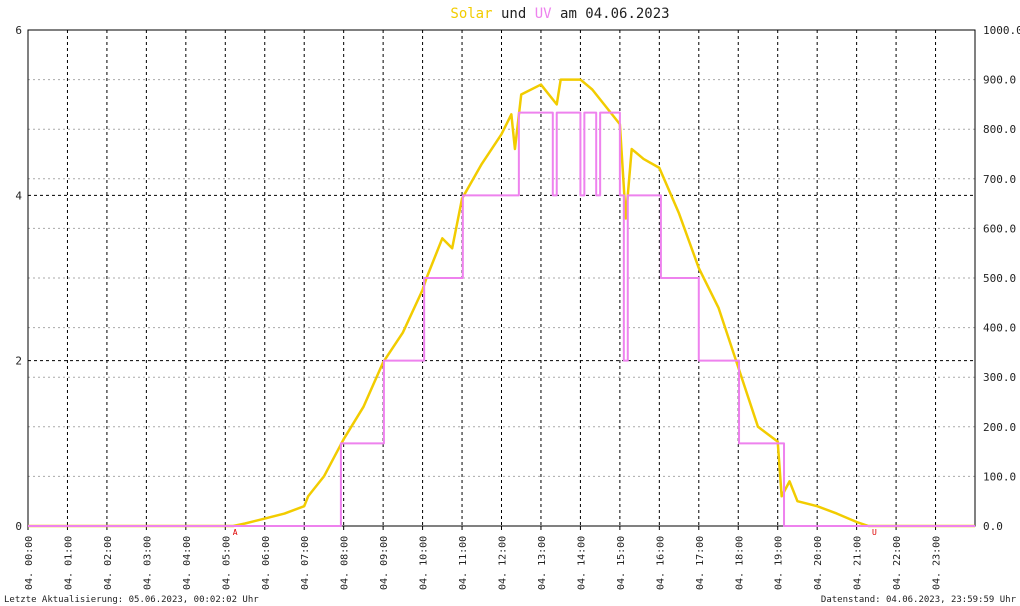 This screenshot has width=1020, height=606. I want to click on chart-title: Solar und UV am 04.06.2023, so click(559, 14).